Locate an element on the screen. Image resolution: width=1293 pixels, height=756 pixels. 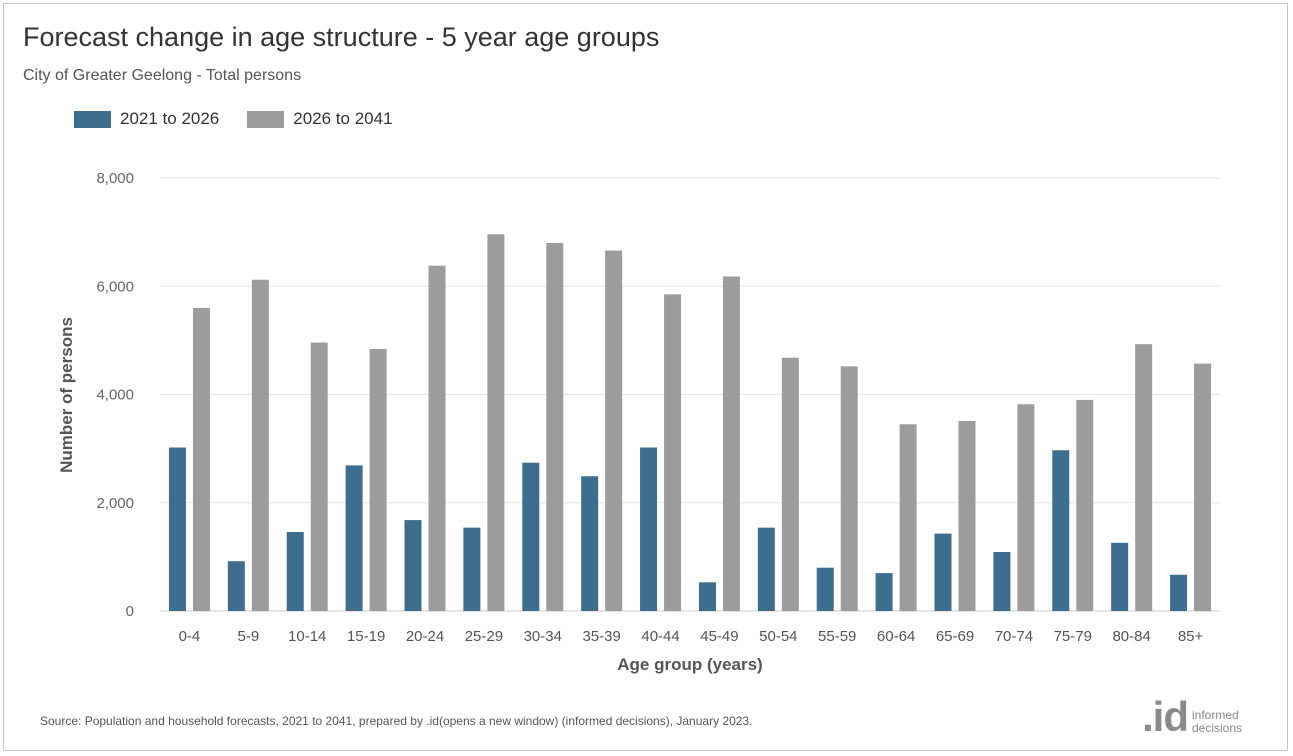
y-axis-title: Number of persons is located at coordinates (66, 395).